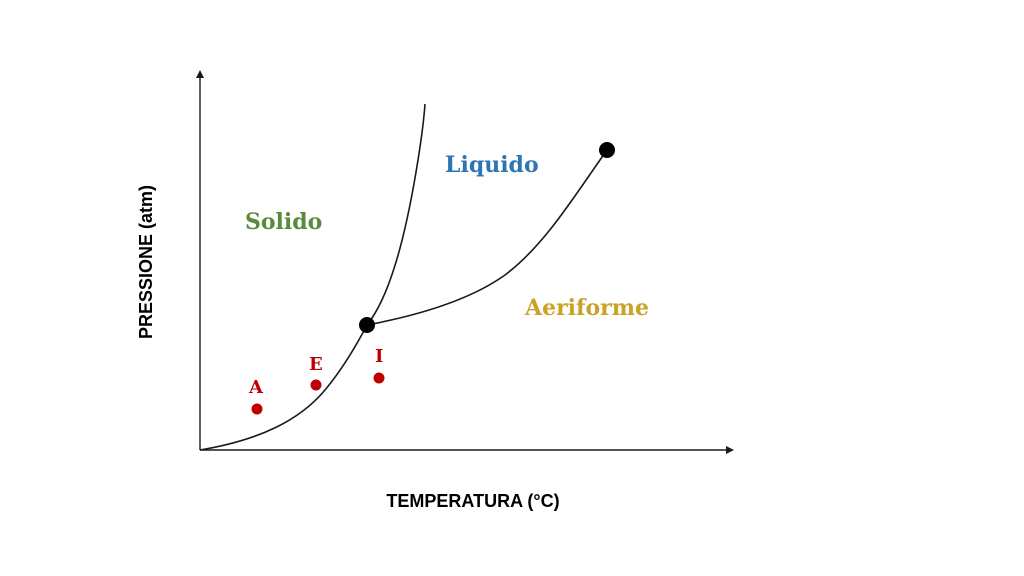  I want to click on point-e-label: E, so click(316, 364).